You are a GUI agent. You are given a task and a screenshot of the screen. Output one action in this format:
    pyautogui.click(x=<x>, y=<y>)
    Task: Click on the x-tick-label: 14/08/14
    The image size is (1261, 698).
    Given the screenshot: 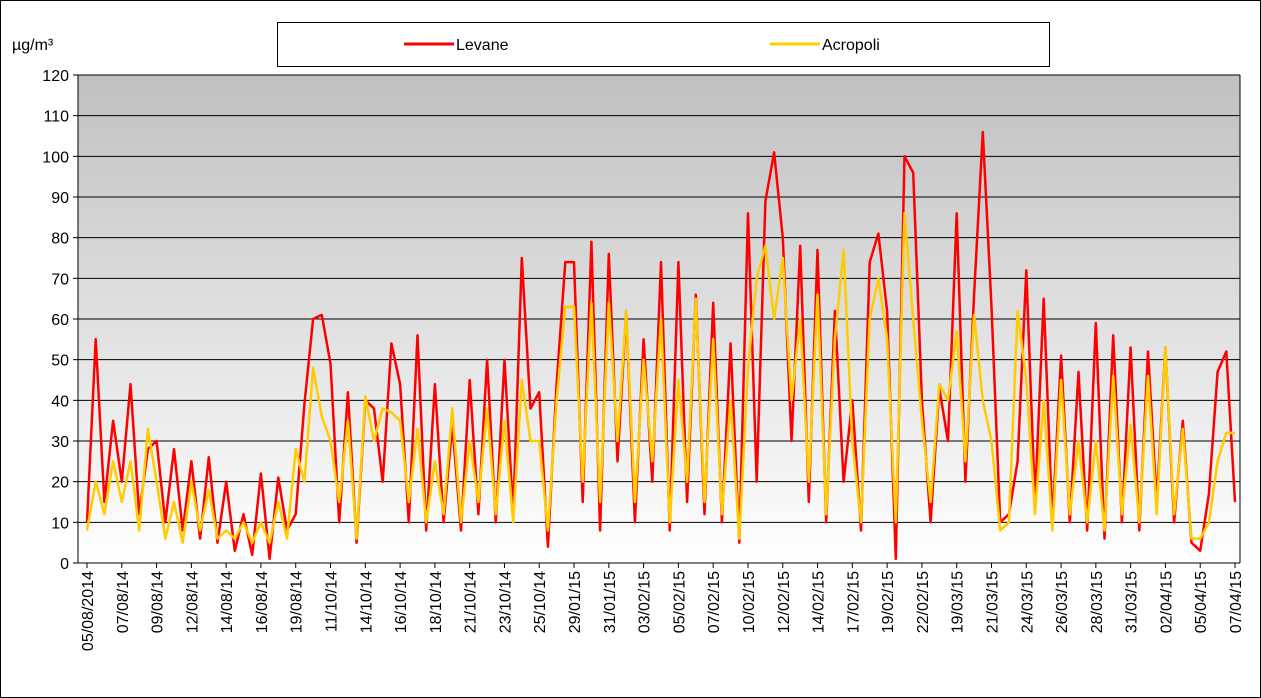 What is the action you would take?
    pyautogui.click(x=227, y=602)
    